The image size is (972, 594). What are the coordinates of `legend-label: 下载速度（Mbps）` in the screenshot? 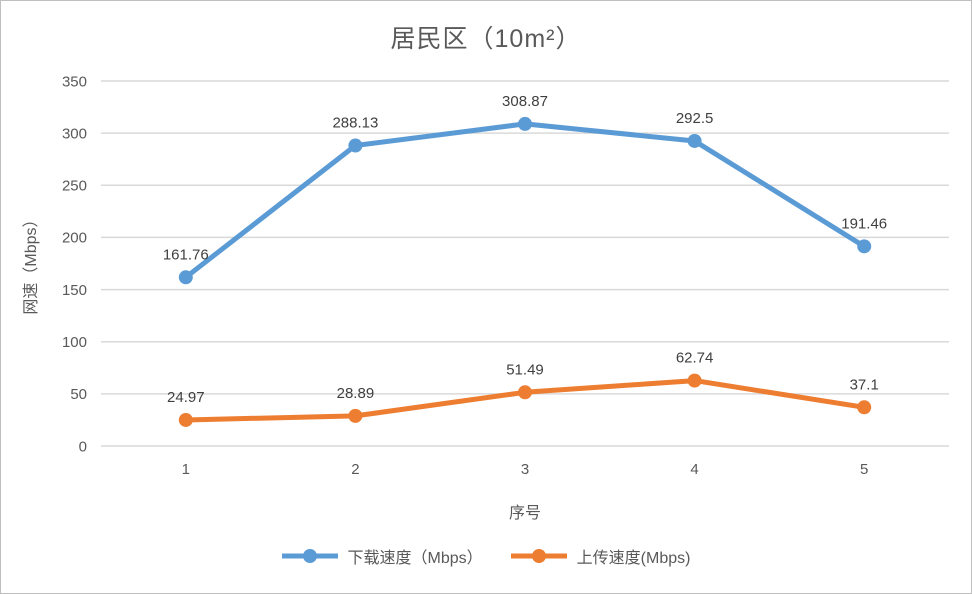 It's located at (415, 558).